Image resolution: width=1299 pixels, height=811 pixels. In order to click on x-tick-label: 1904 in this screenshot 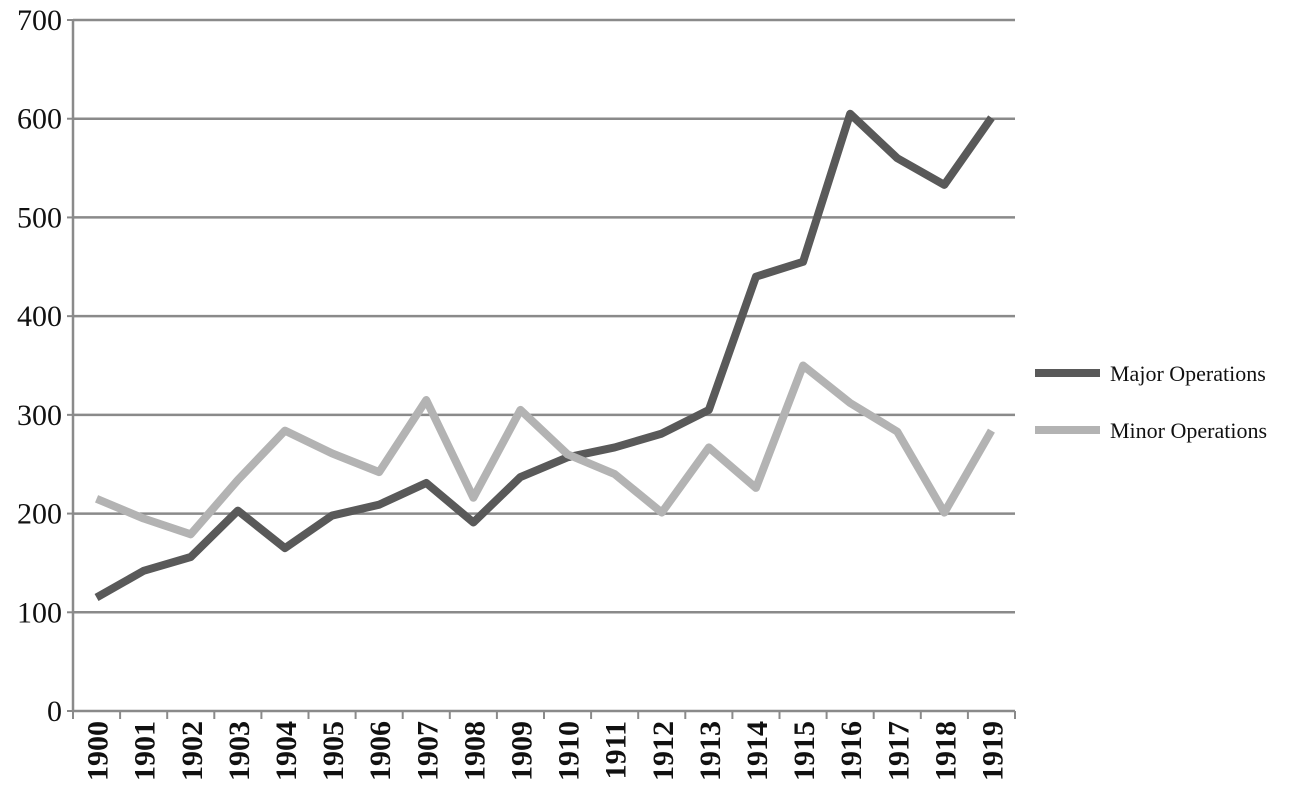, I will do `click(286, 751)`.